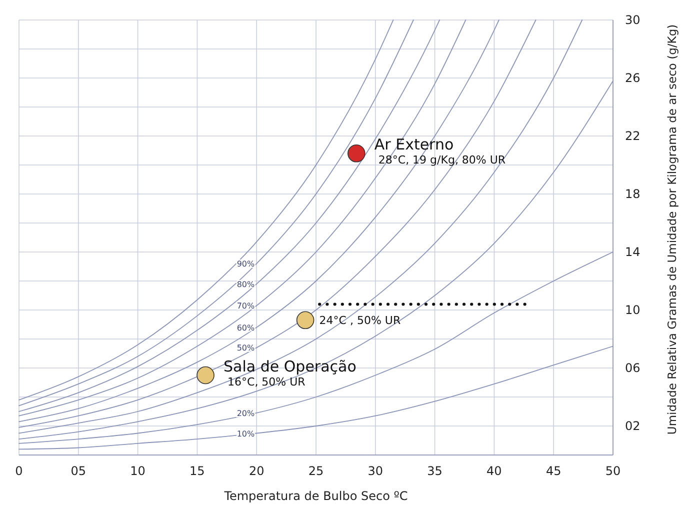 The image size is (684, 510). I want to click on series-label: 70%, so click(245, 306).